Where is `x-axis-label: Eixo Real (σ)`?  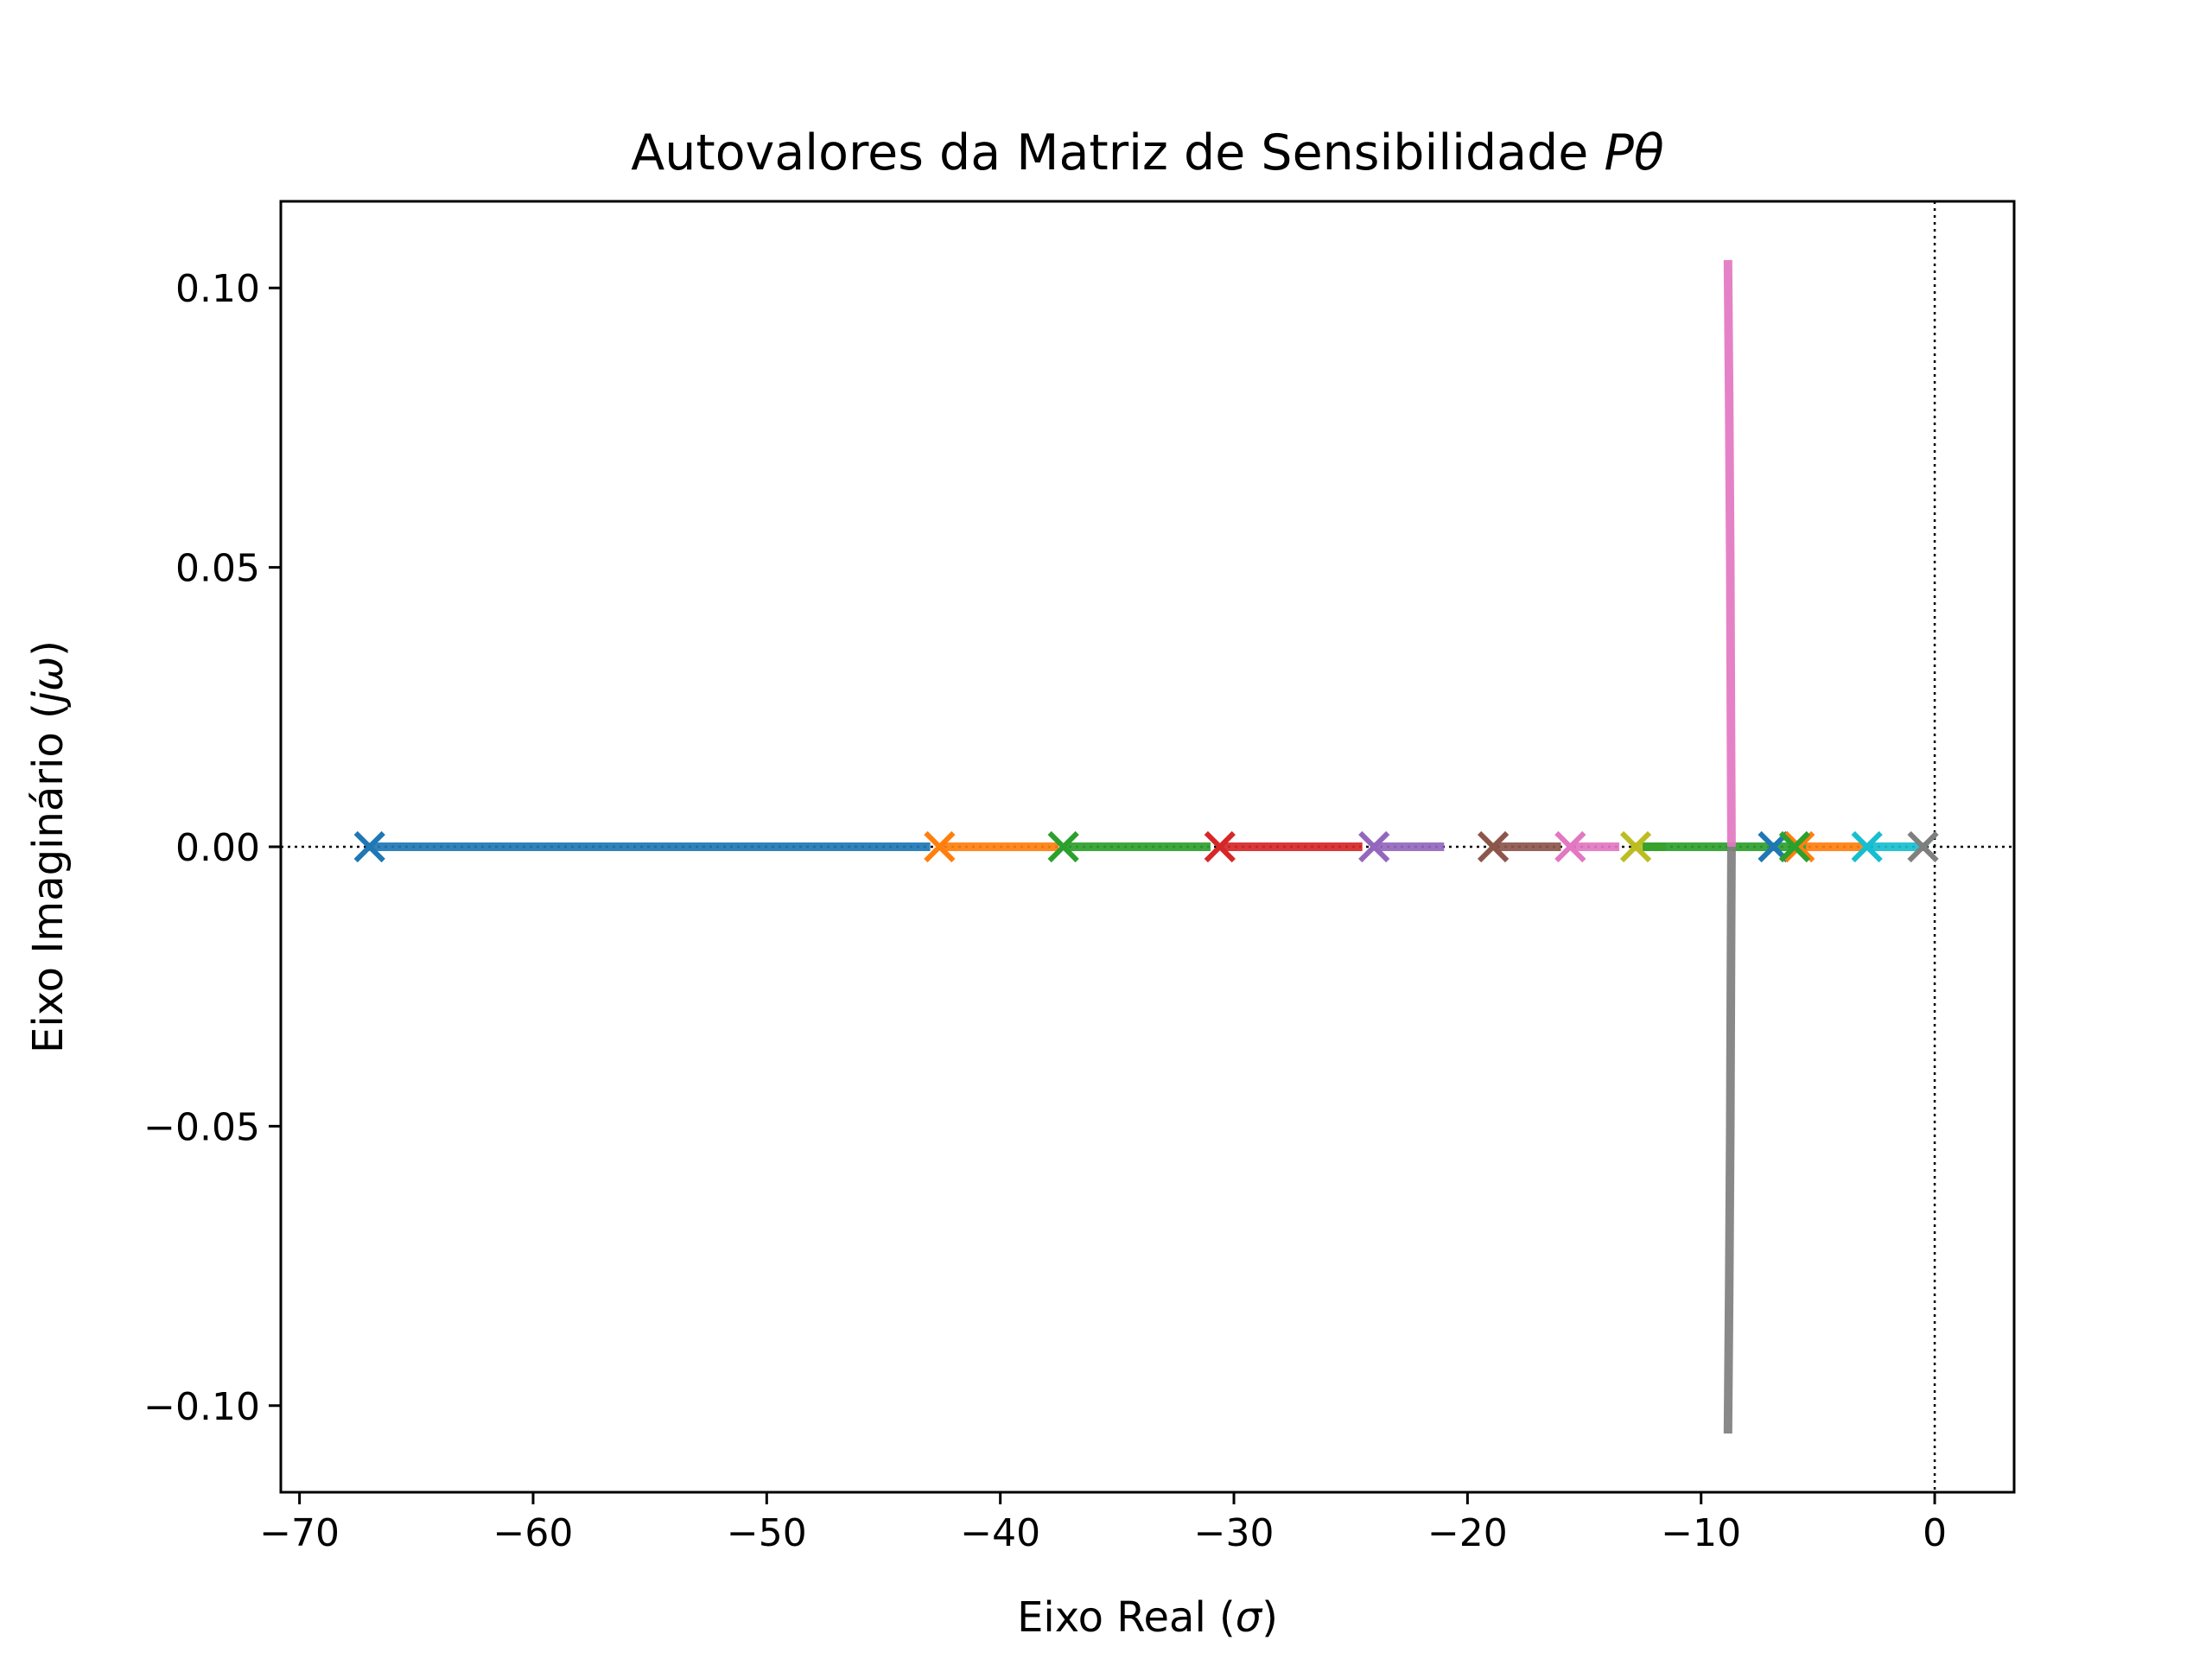 x-axis-label: Eixo Real (σ) is located at coordinates (1147, 1617).